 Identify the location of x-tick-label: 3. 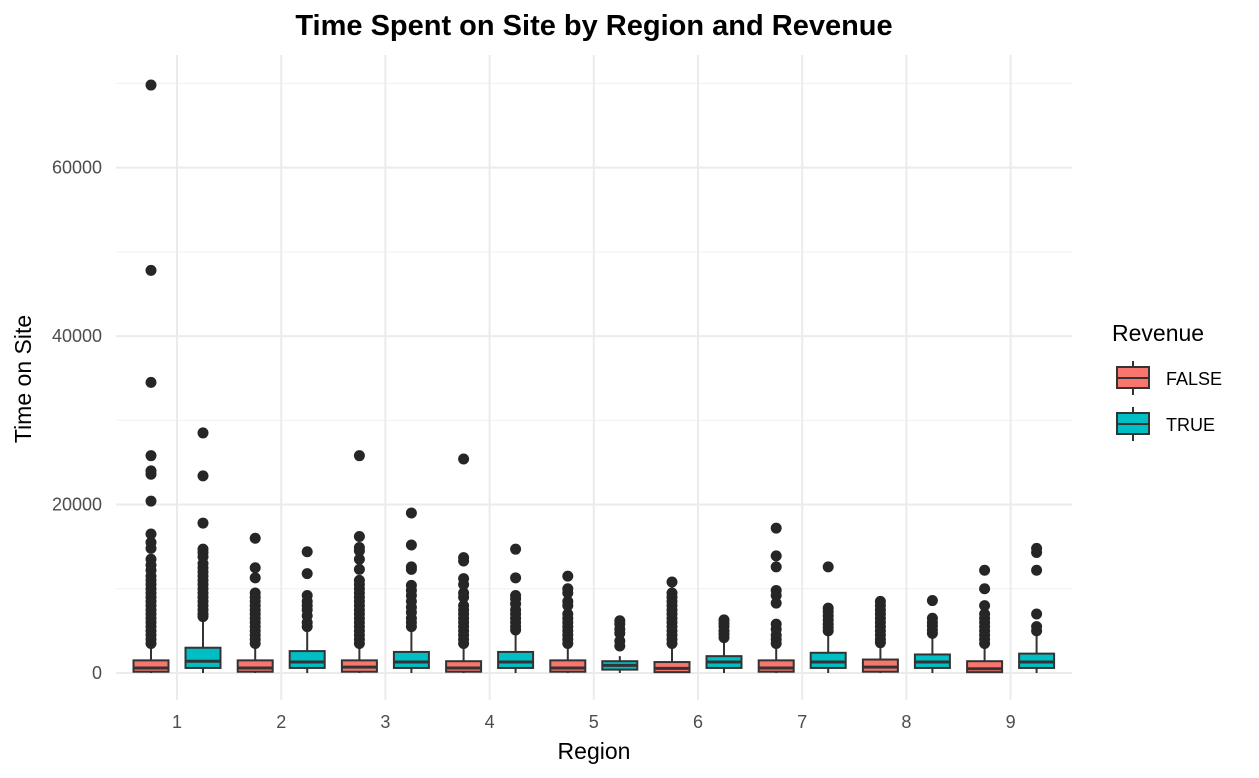
(385, 722).